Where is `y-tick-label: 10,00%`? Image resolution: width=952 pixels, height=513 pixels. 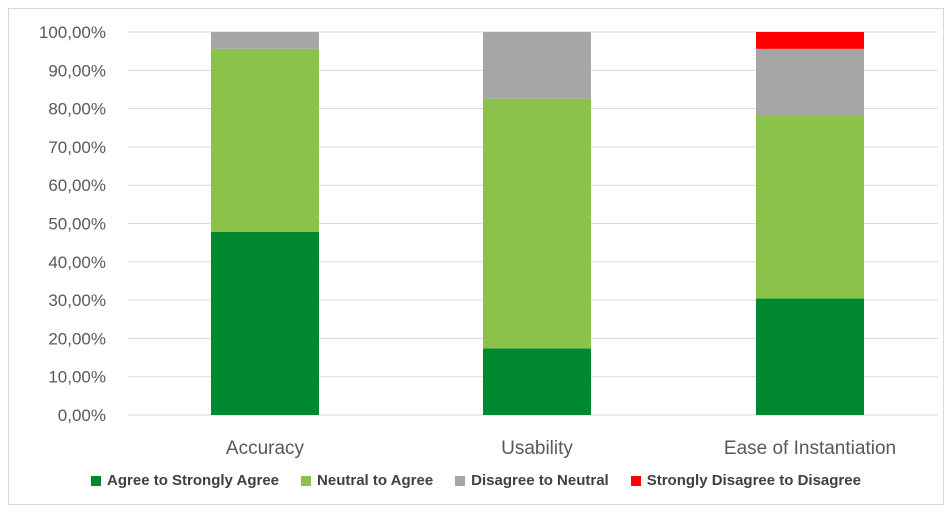
y-tick-label: 10,00% is located at coordinates (77, 377).